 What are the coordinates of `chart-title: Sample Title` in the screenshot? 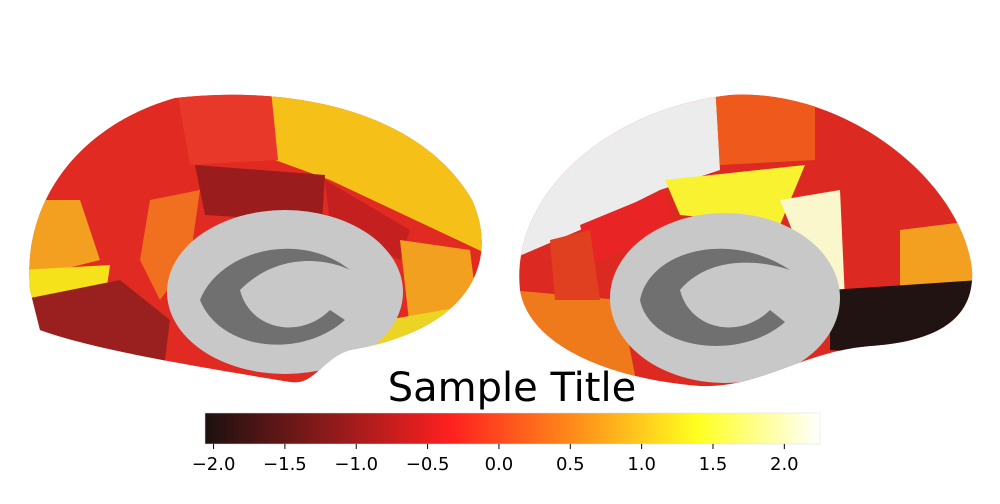 It's located at (512, 388).